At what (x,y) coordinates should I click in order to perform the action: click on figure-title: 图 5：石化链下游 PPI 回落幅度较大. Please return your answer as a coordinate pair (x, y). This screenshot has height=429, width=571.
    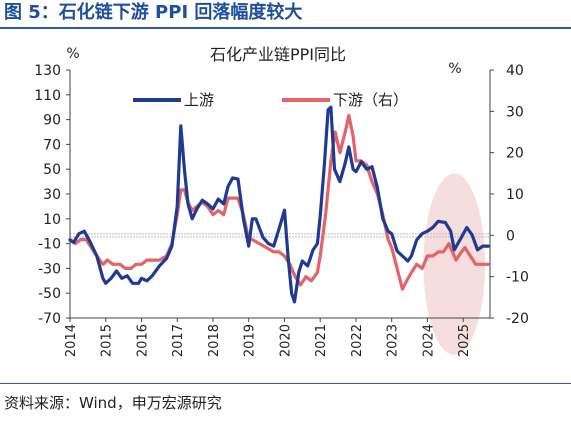
    Looking at the image, I should click on (153, 12).